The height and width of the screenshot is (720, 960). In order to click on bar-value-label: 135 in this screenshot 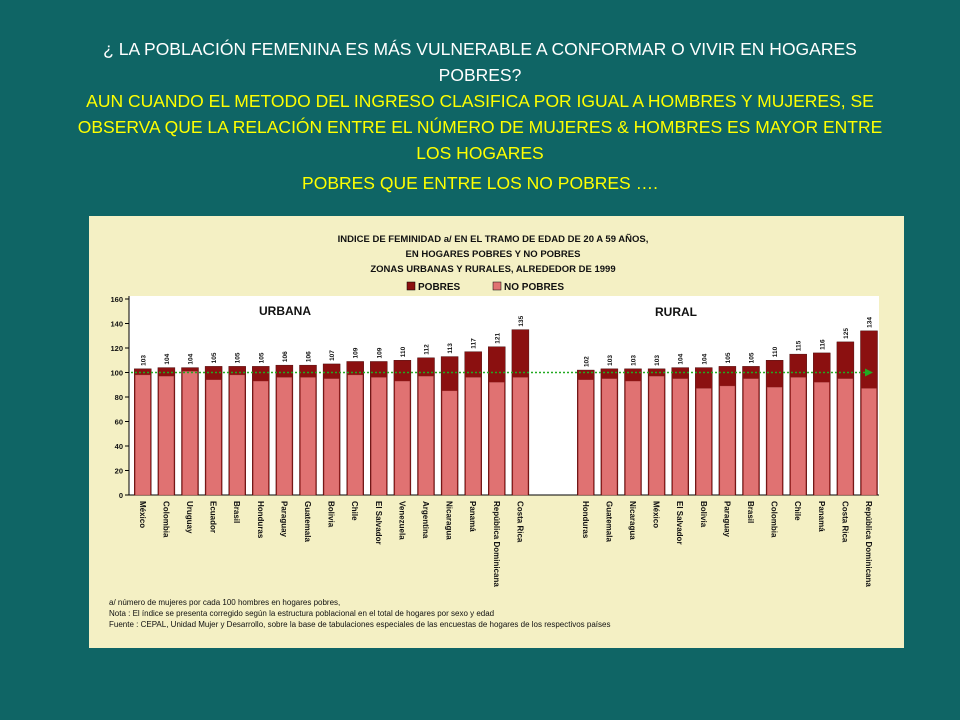, I will do `click(521, 320)`.